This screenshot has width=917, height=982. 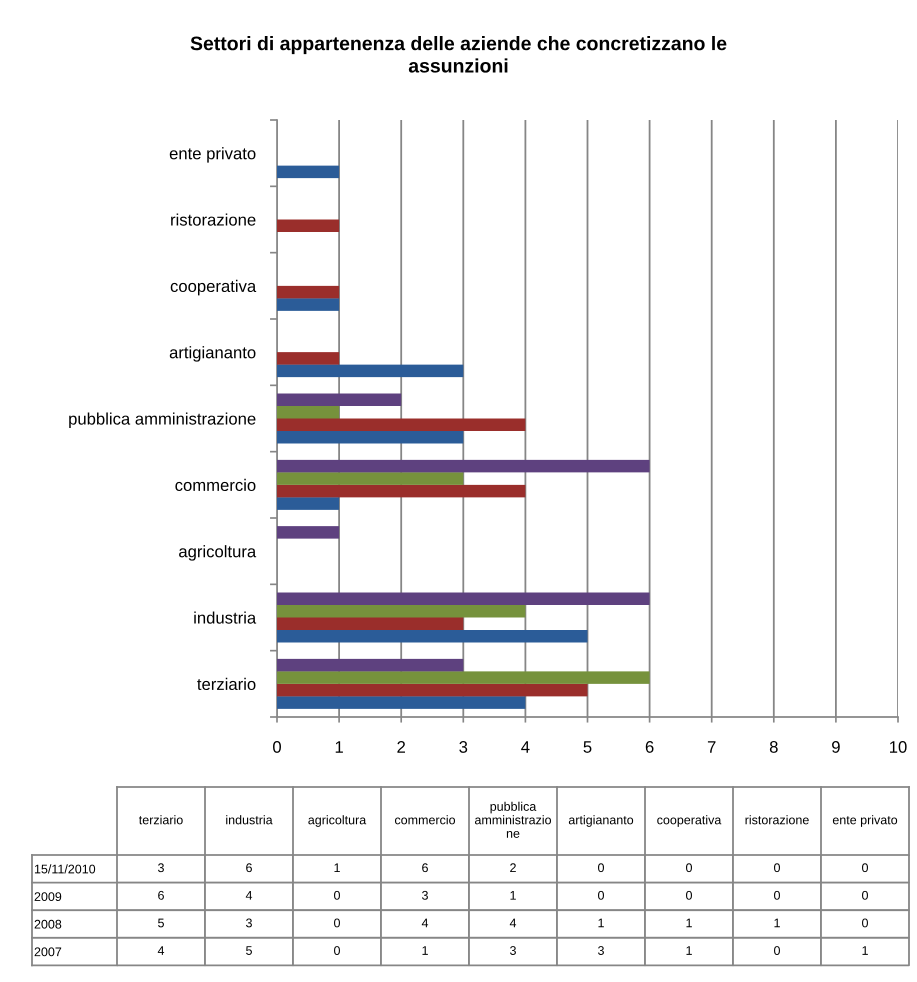 I want to click on y-tick-label: cooperativa, so click(x=213, y=288).